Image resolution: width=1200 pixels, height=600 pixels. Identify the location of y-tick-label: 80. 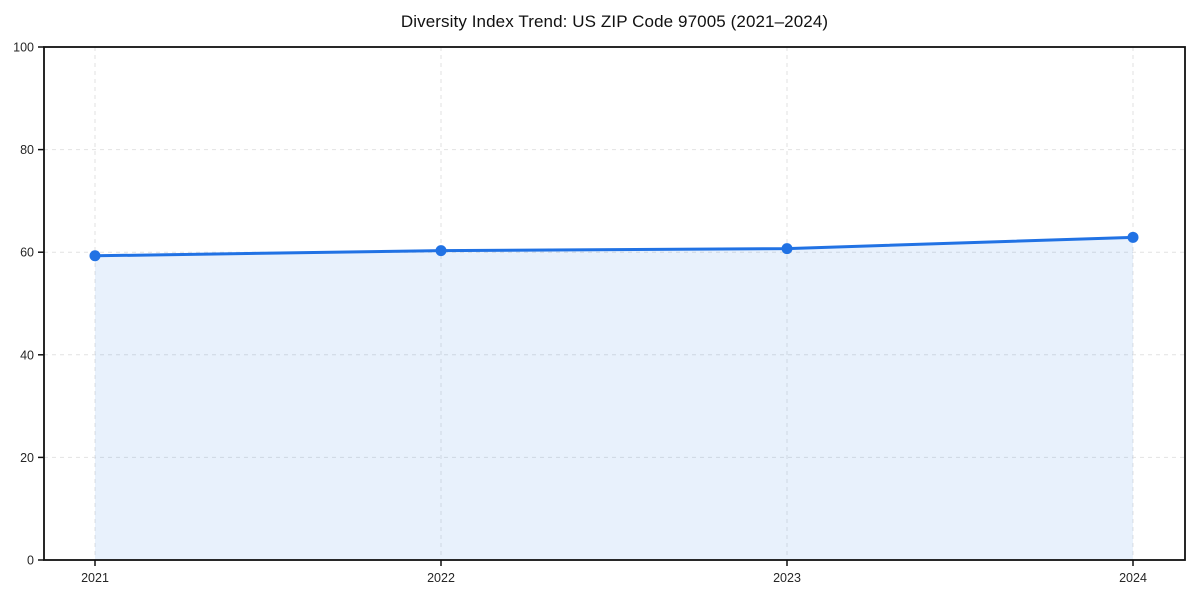
(27, 150).